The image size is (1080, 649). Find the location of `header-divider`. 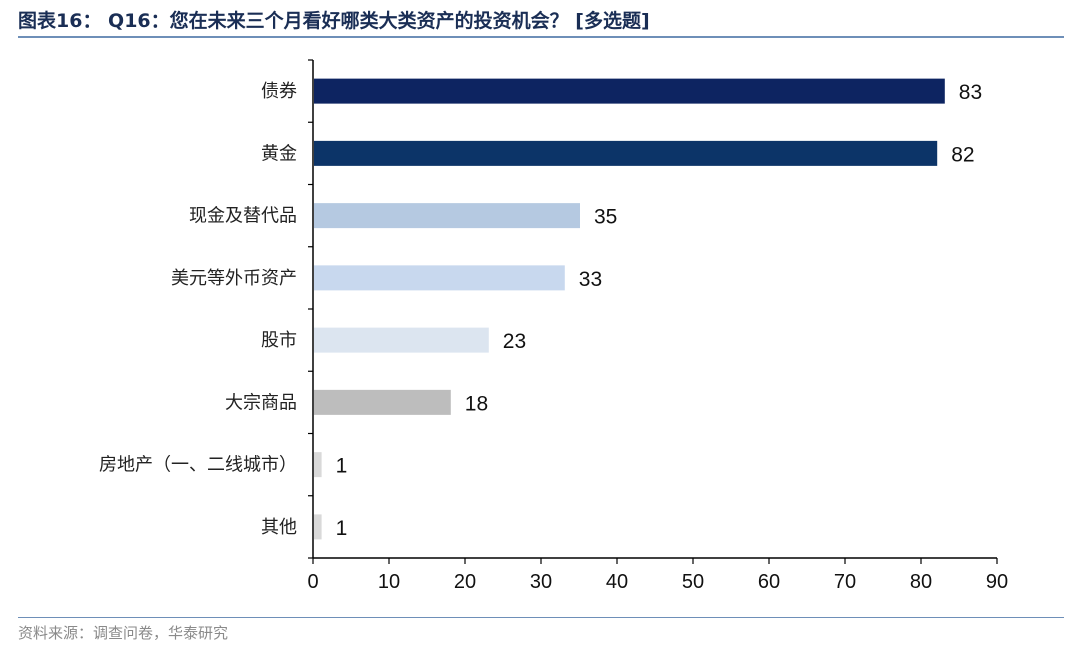

header-divider is located at coordinates (541, 37).